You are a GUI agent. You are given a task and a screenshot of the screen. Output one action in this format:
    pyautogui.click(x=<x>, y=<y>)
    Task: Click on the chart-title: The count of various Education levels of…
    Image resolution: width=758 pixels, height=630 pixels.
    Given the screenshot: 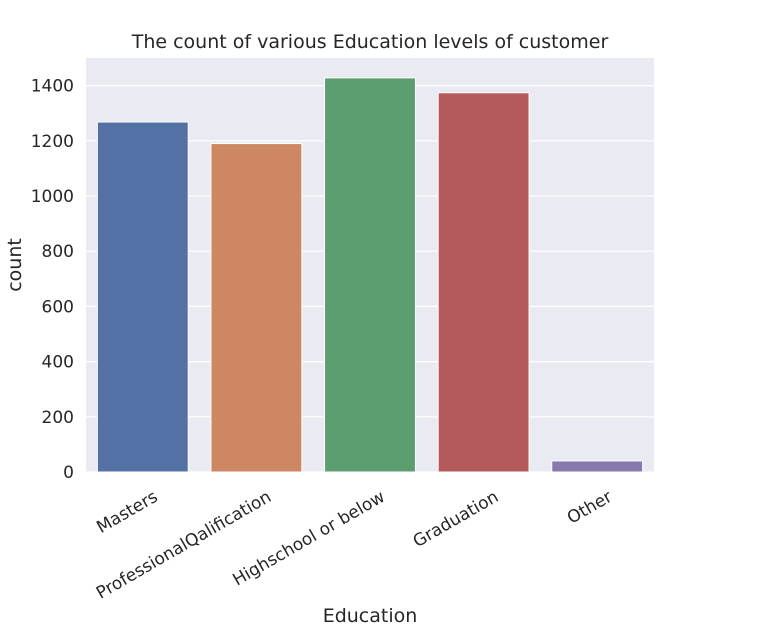 What is the action you would take?
    pyautogui.click(x=370, y=42)
    